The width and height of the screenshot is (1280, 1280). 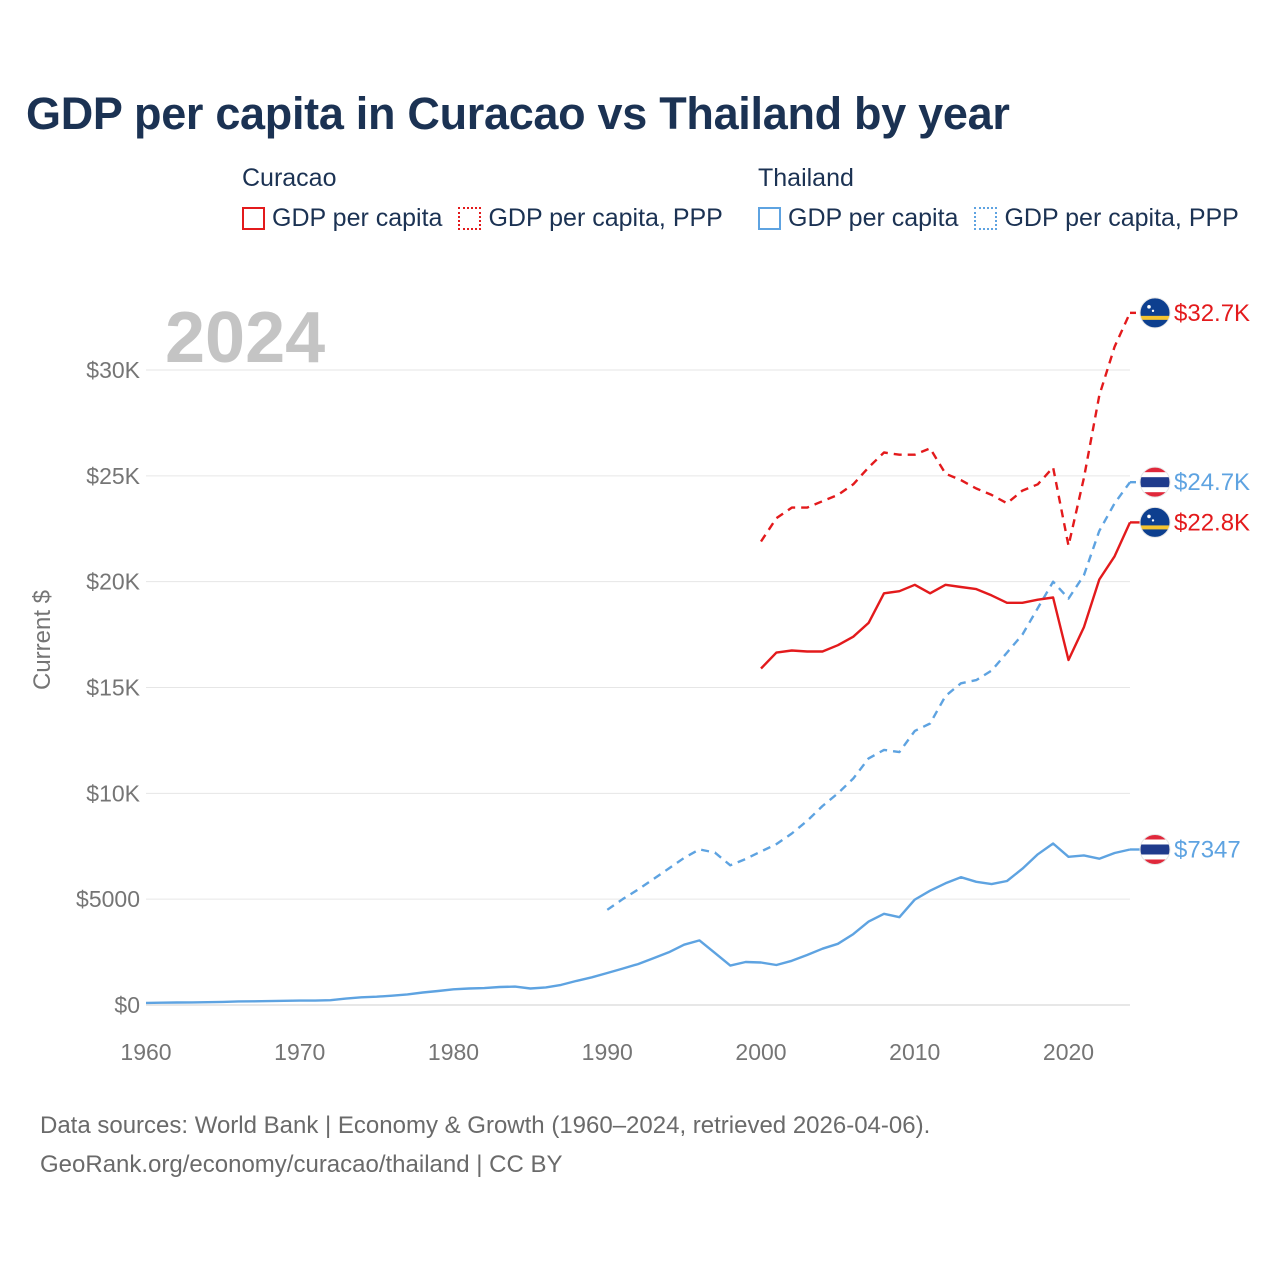 I want to click on x-tick-label: 1970, so click(x=299, y=1052).